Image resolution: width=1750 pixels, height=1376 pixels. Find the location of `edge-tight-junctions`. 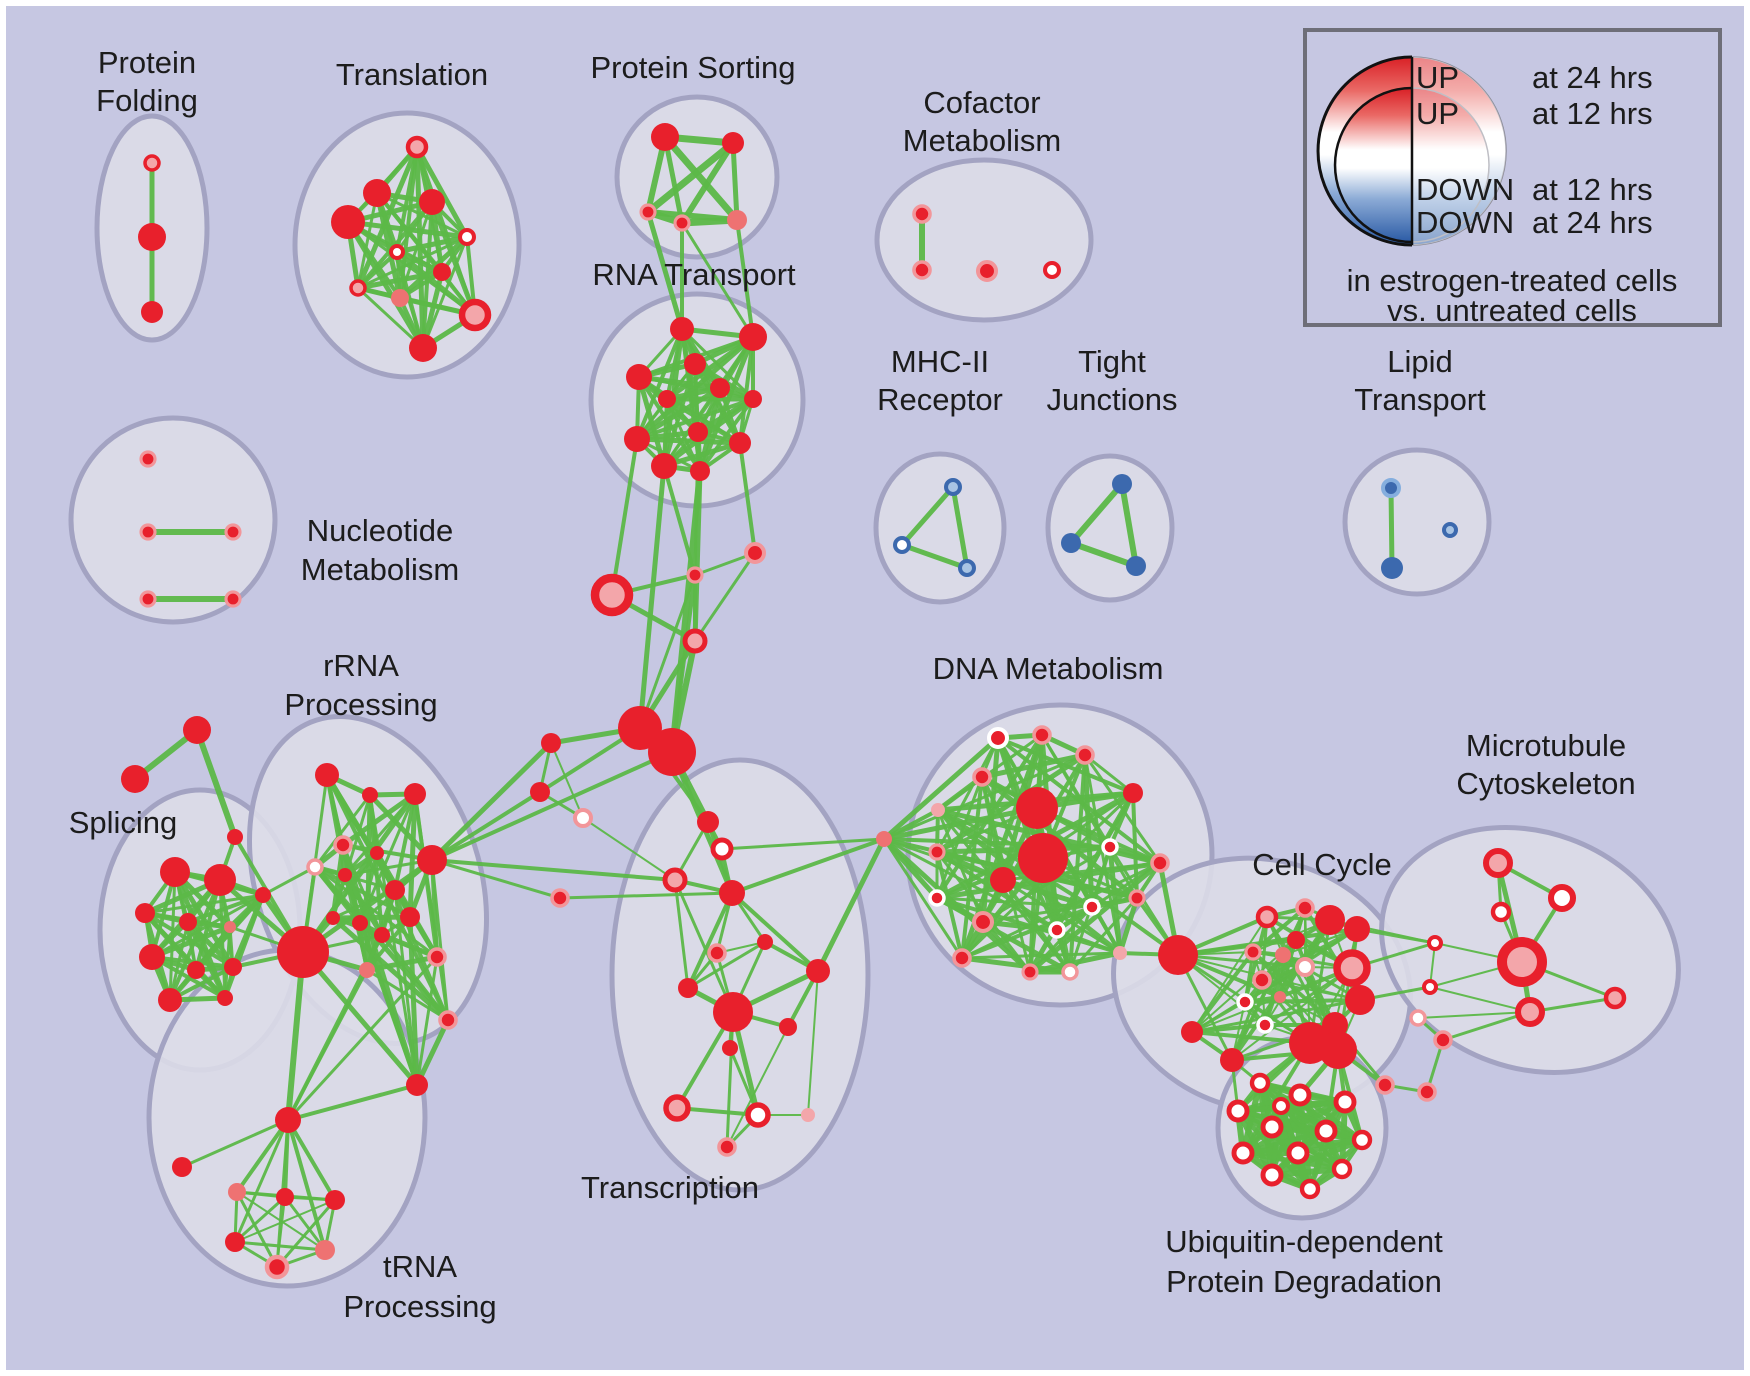

edge-tight-junctions is located at coordinates (1096, 513).